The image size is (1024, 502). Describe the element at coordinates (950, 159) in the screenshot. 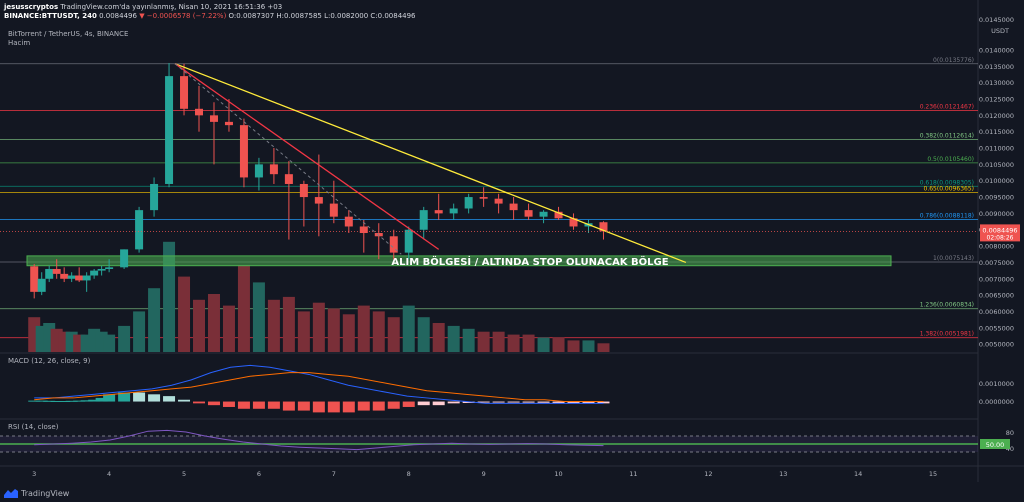

I see `fib-label-3: 0.5(0.0105460)` at that location.